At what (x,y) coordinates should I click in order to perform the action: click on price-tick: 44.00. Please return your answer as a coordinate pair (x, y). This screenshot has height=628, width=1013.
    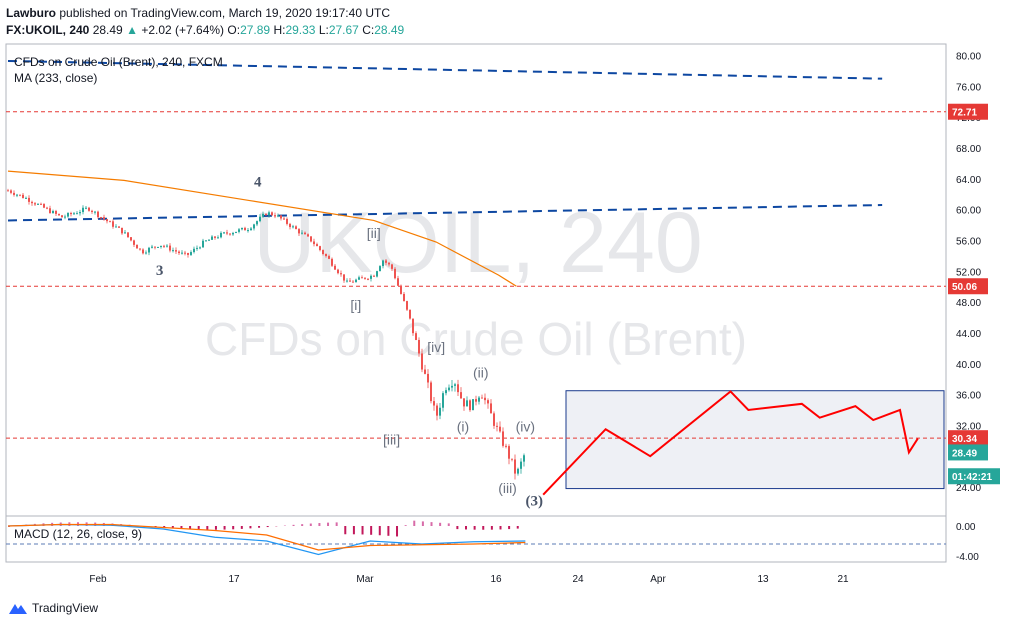
    Looking at the image, I should click on (968, 334).